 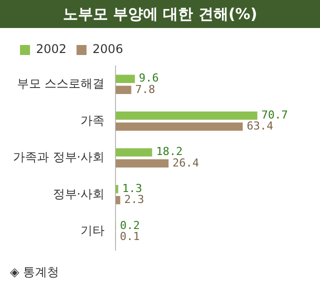 What do you see at coordinates (60, 83) in the screenshot?
I see `y-tick-label: 부모 스스로해결` at bounding box center [60, 83].